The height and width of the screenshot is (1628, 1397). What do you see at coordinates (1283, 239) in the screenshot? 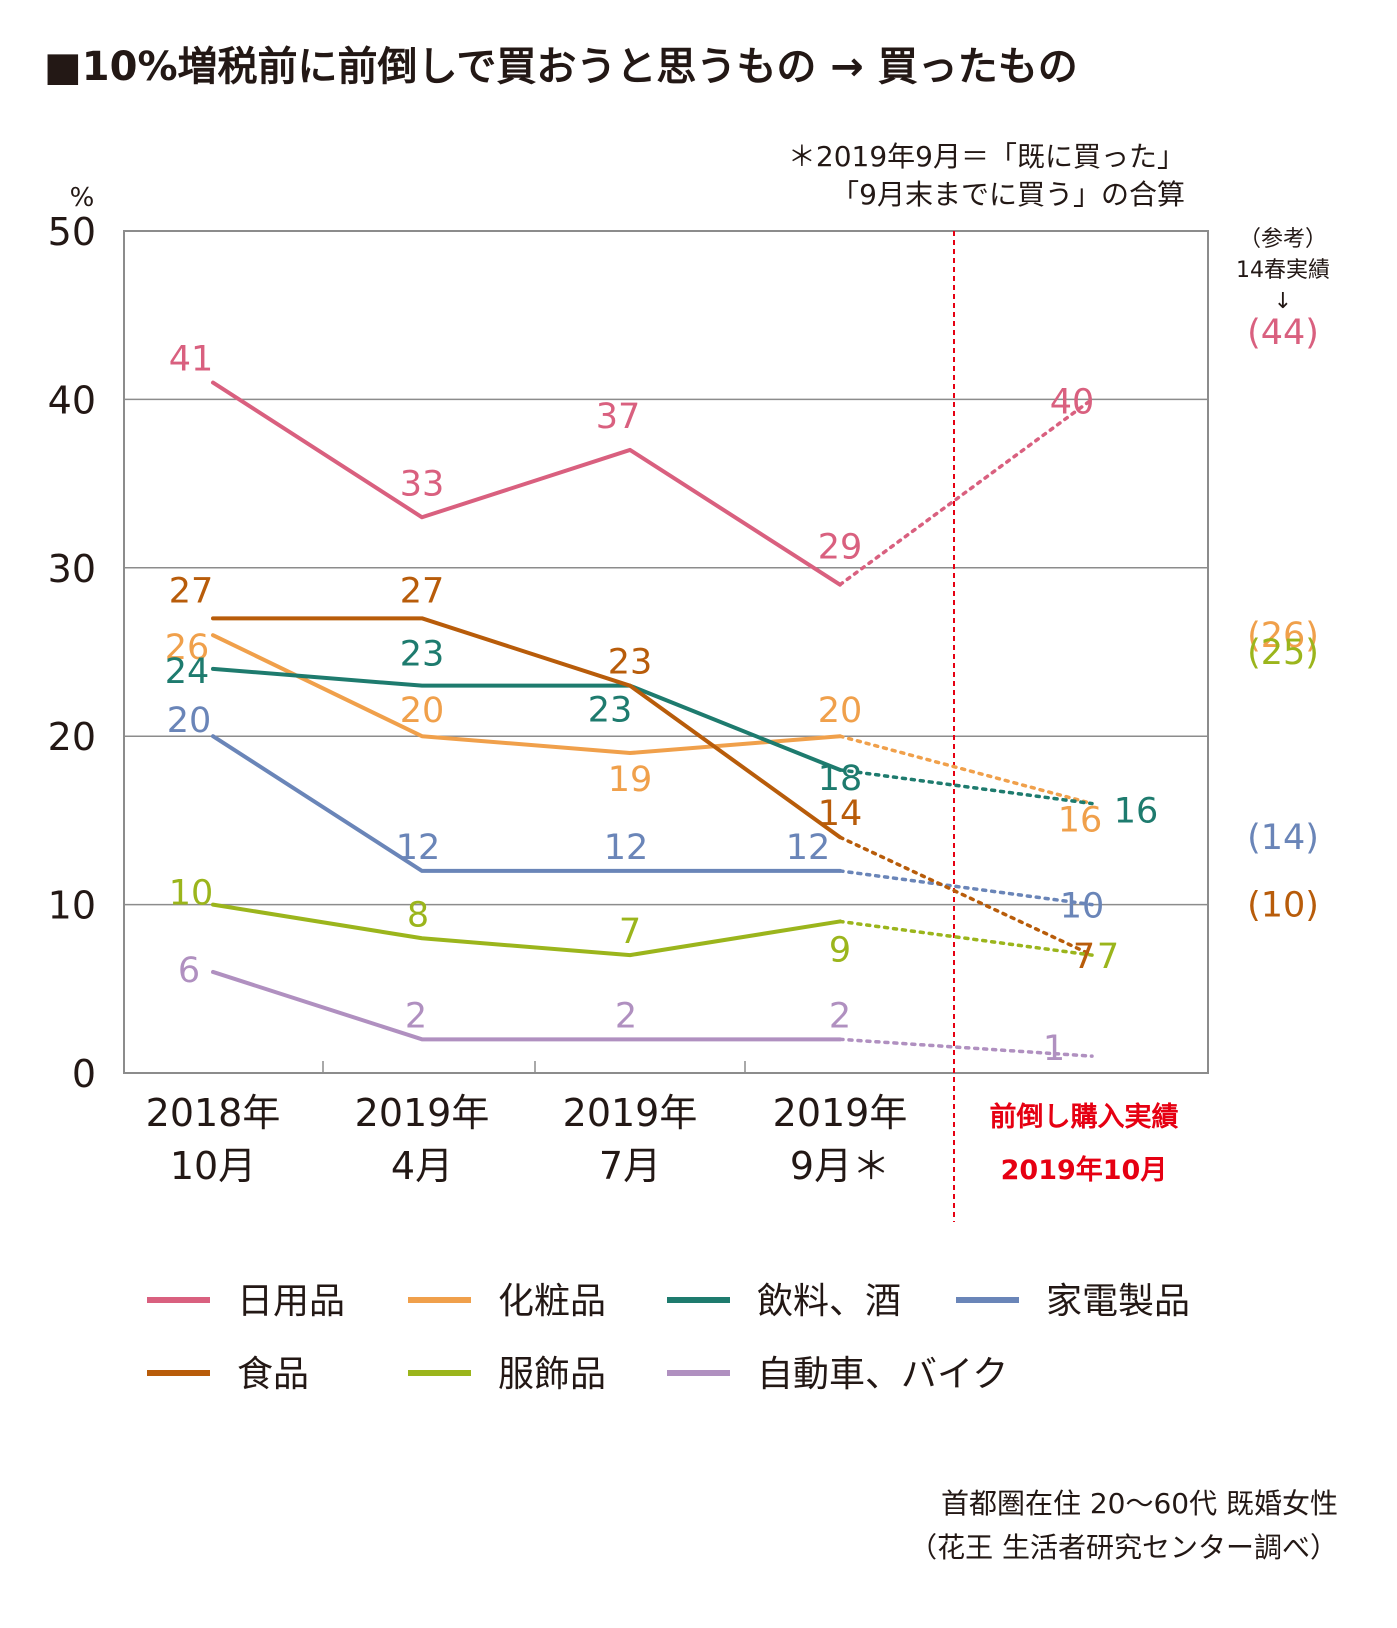
I see `reference-heading-1: （参考）` at bounding box center [1283, 239].